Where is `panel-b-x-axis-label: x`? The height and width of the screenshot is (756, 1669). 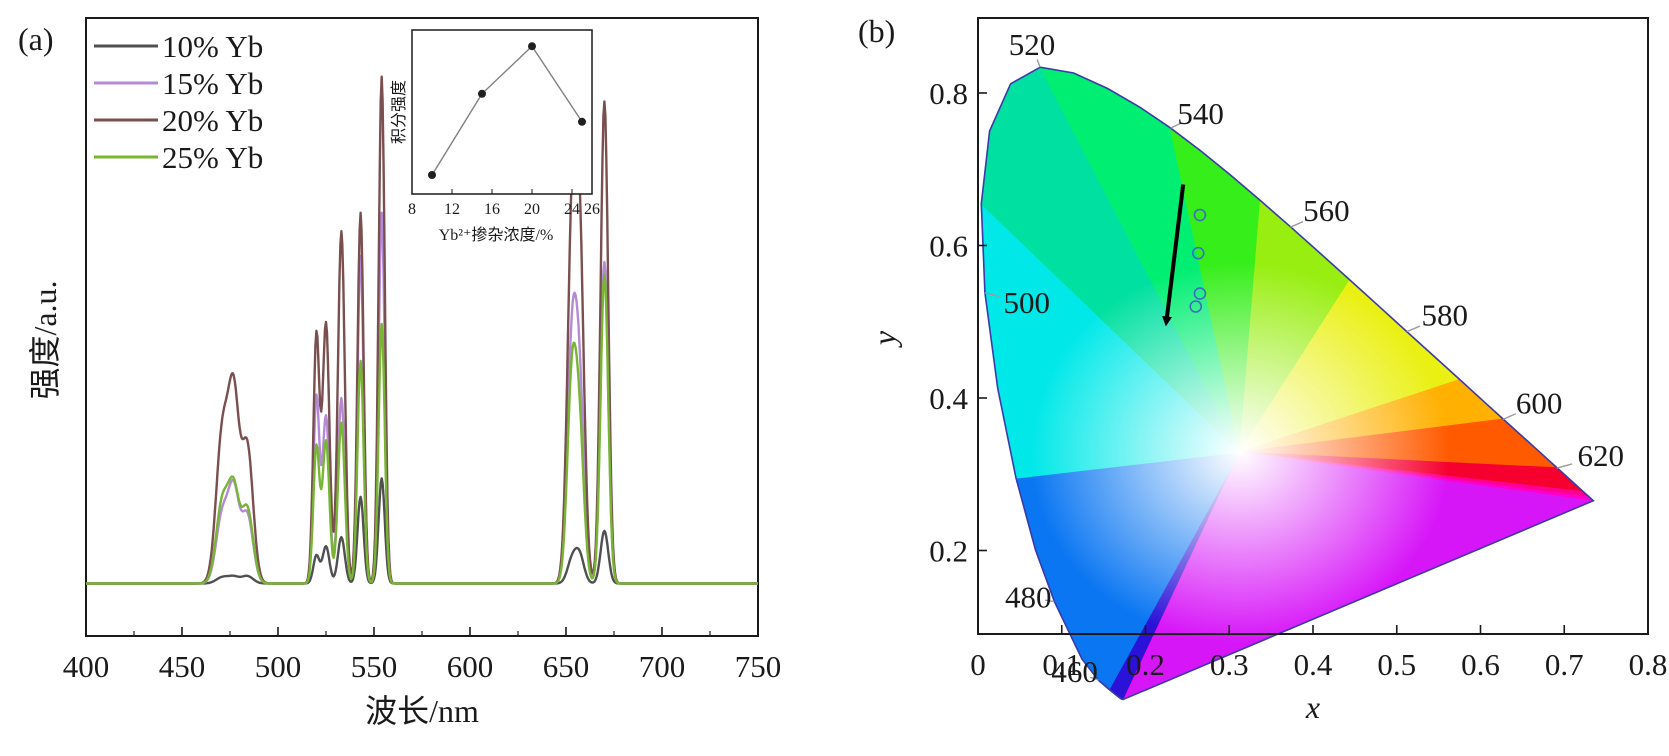 panel-b-x-axis-label: x is located at coordinates (1312, 707).